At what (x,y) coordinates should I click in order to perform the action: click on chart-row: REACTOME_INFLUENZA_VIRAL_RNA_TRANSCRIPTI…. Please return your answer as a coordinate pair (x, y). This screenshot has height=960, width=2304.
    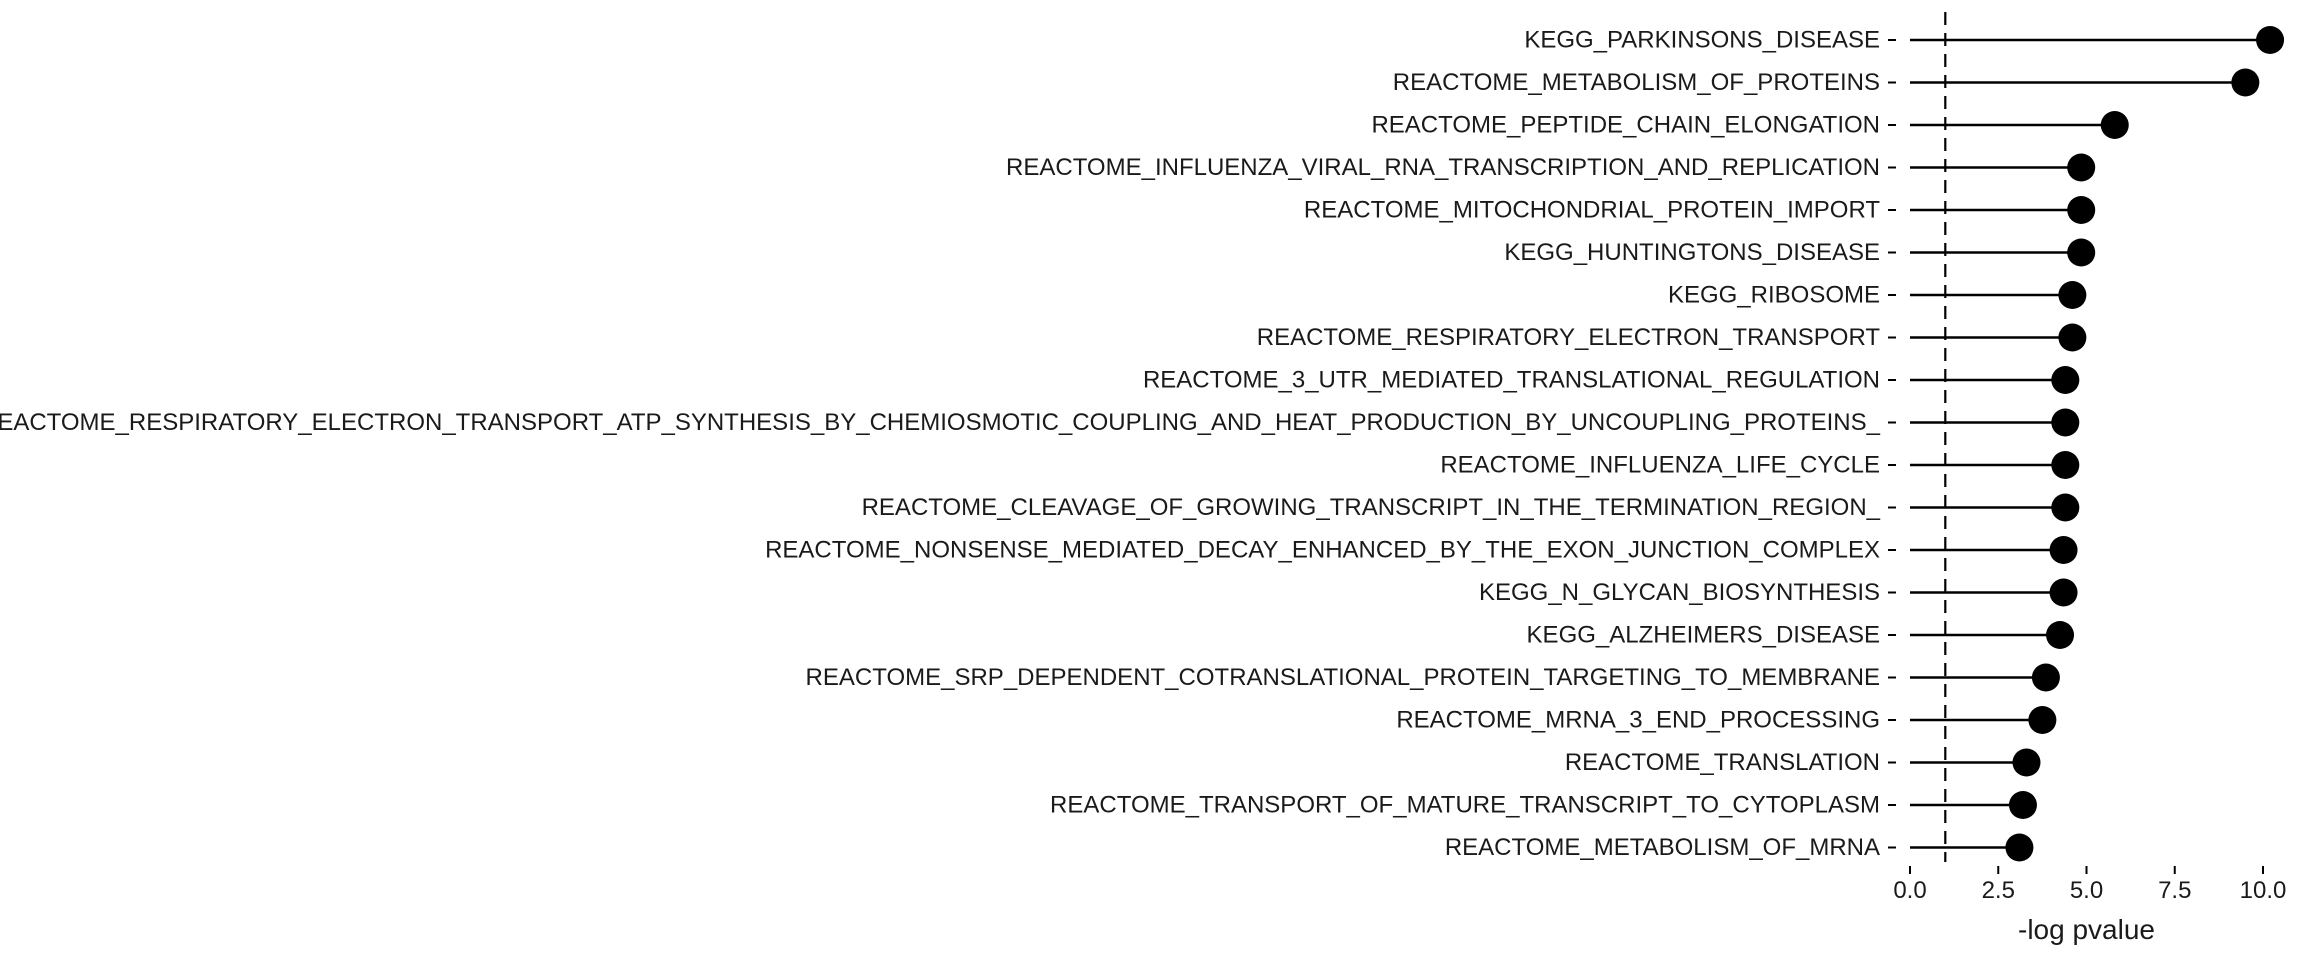
    Looking at the image, I should click on (1551, 167).